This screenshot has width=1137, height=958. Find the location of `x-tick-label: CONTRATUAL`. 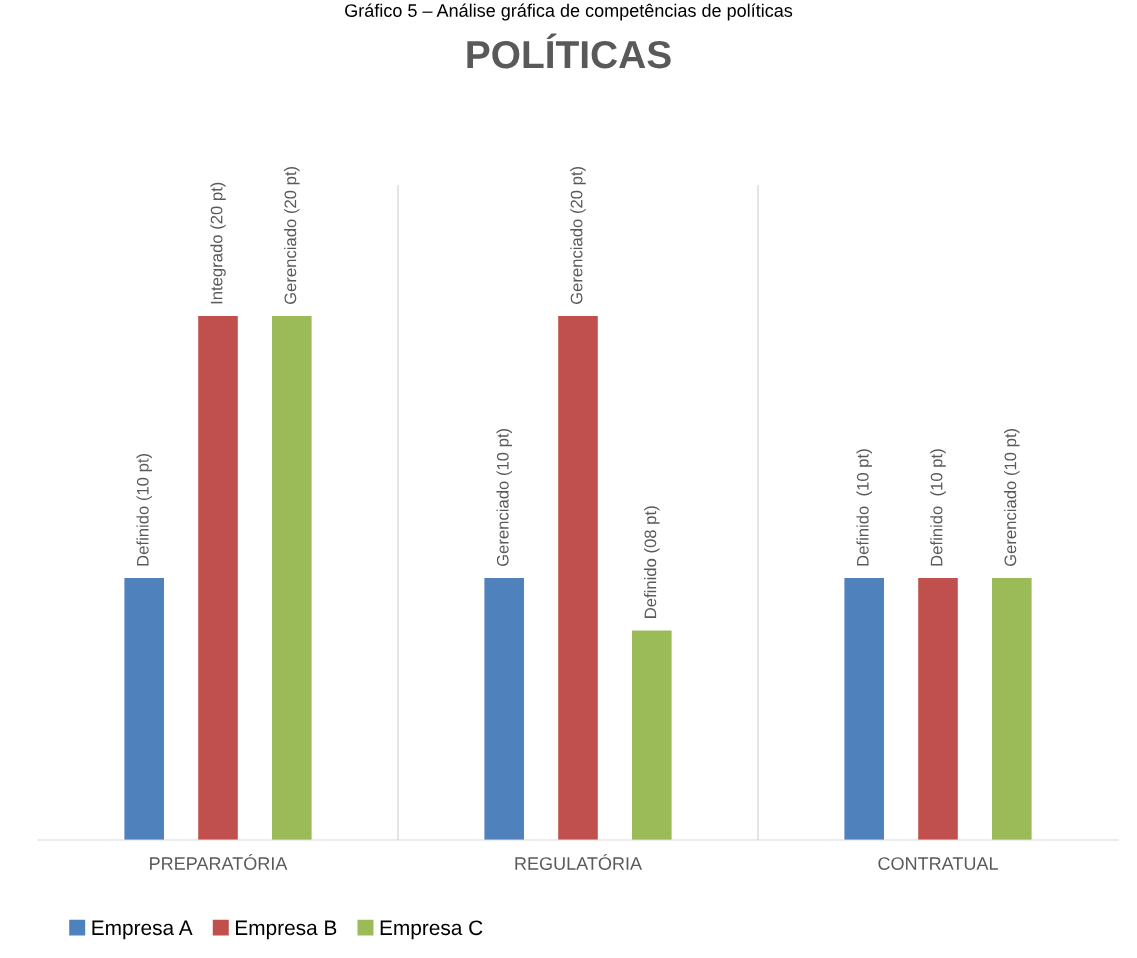

x-tick-label: CONTRATUAL is located at coordinates (938, 863).